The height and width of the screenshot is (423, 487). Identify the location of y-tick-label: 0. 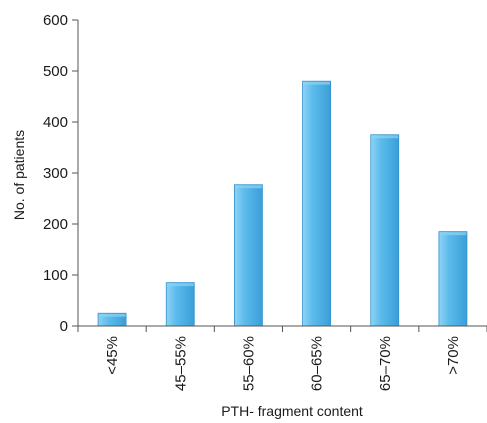
(64, 326).